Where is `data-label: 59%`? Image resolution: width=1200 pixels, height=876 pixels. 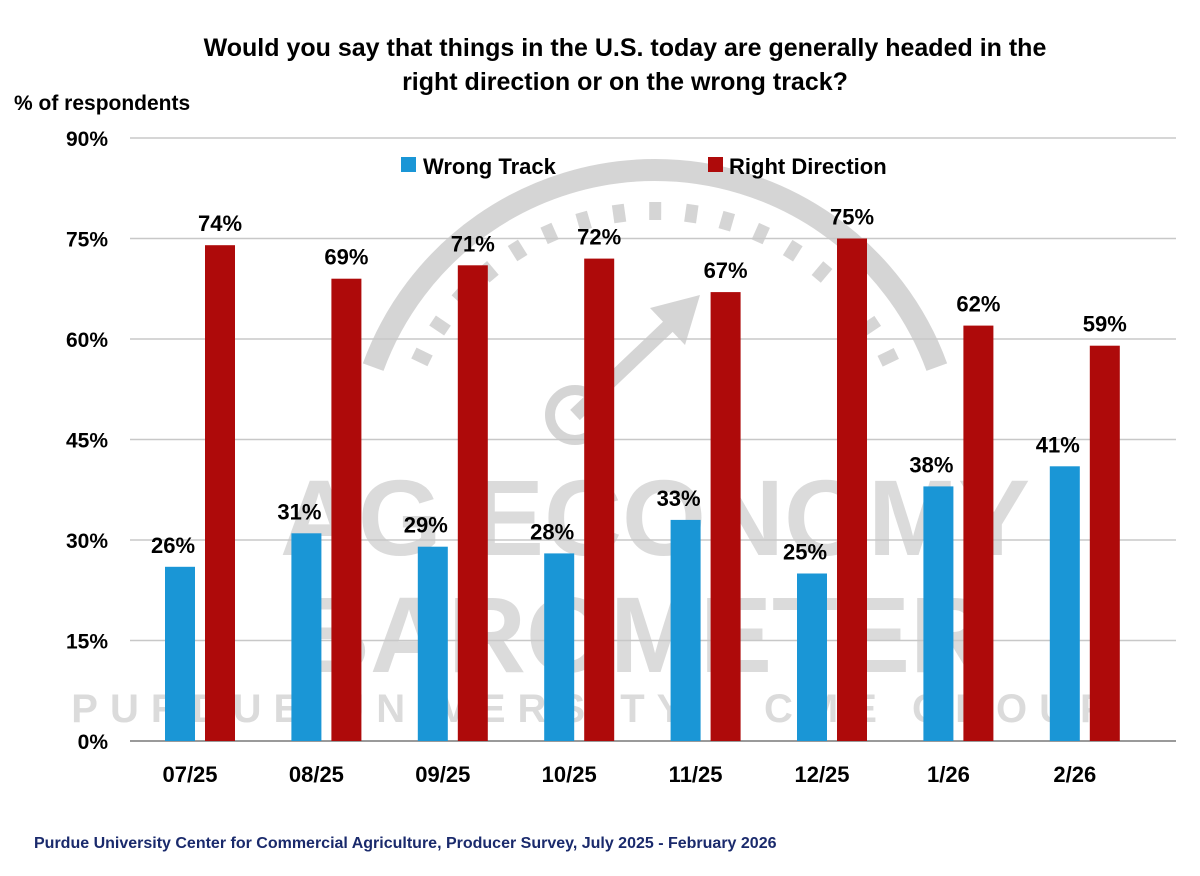
data-label: 59% is located at coordinates (1105, 324).